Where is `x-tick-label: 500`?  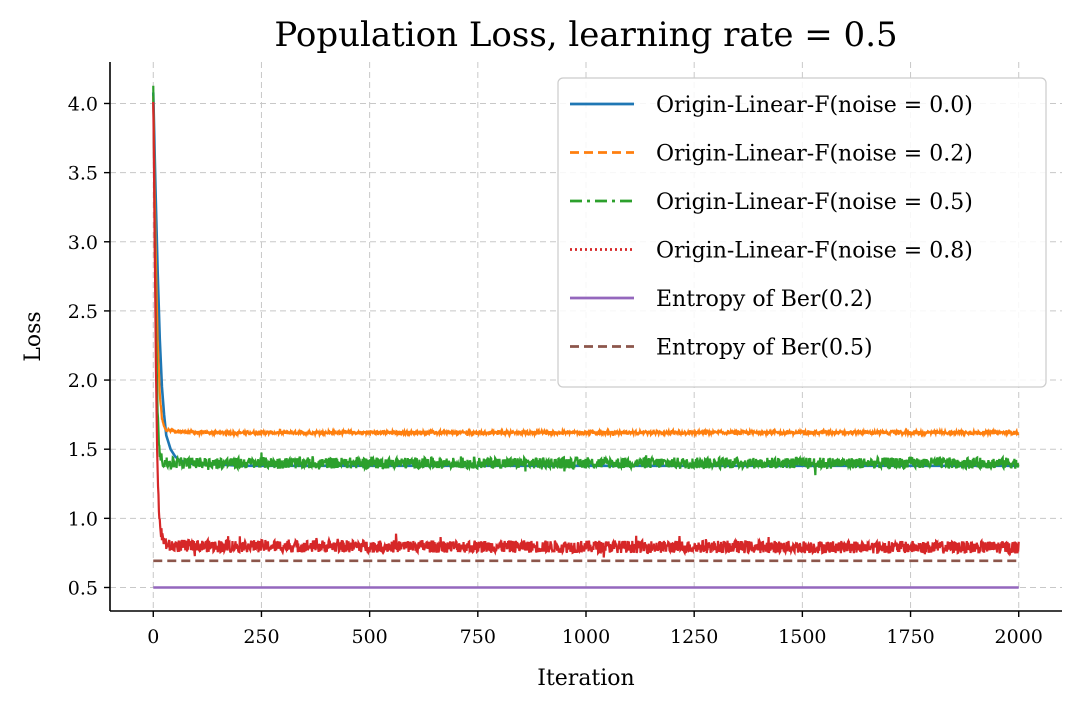 x-tick-label: 500 is located at coordinates (370, 637).